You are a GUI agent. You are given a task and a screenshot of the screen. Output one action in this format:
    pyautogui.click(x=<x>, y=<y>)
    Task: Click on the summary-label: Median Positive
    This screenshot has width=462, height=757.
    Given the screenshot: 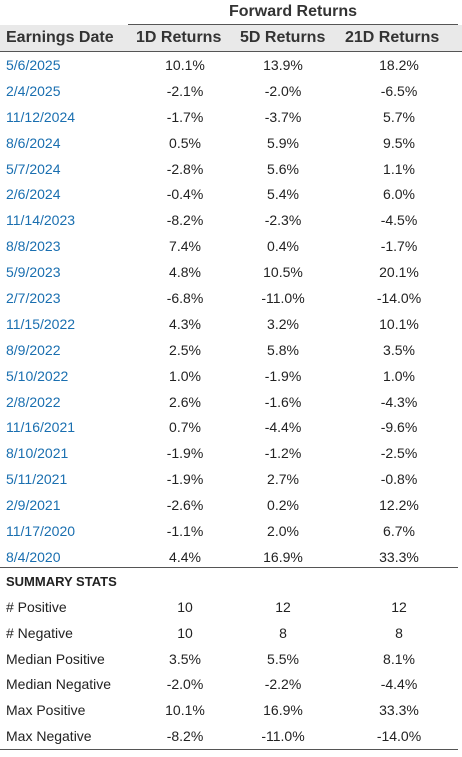 What is the action you would take?
    pyautogui.click(x=55, y=658)
    